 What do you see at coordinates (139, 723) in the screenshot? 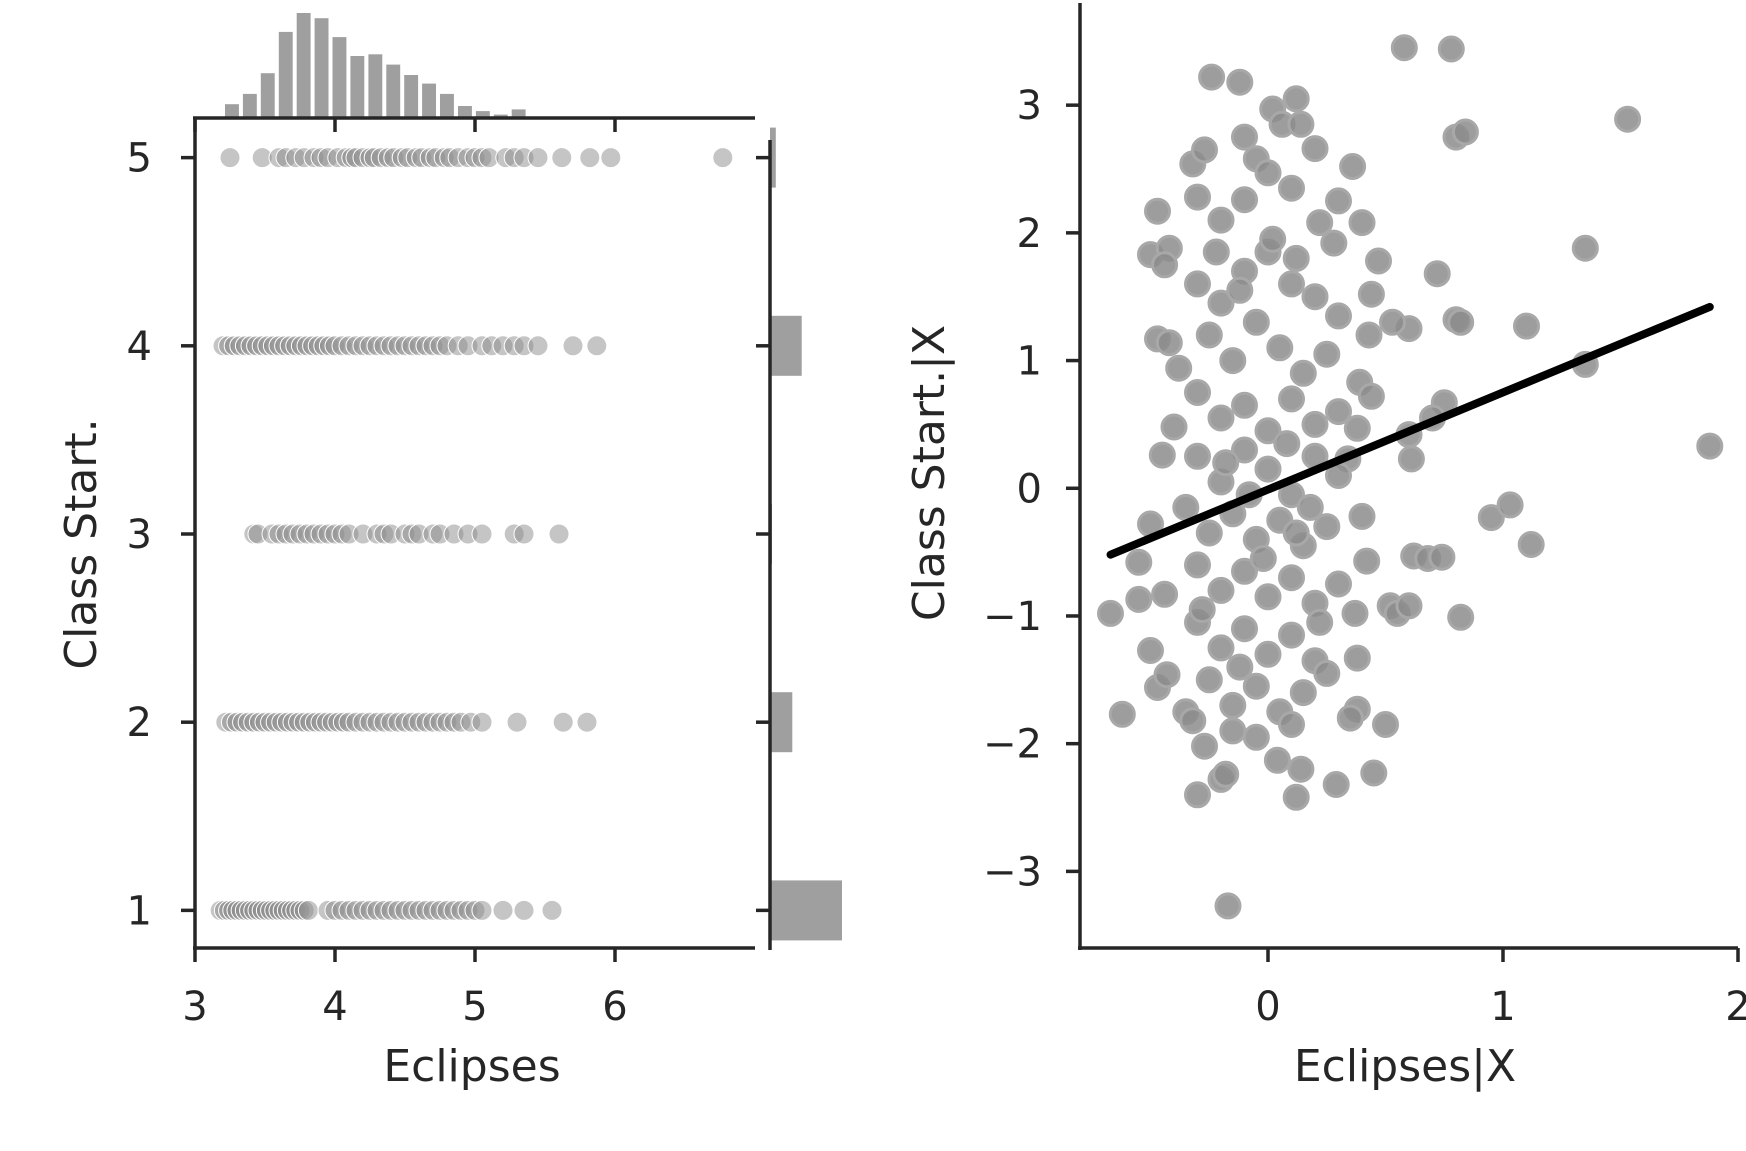
I see `left-y-tick-label: 2` at bounding box center [139, 723].